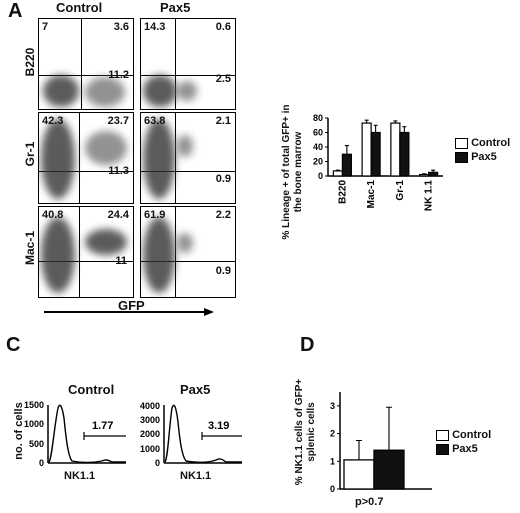  I want to click on histogram-pax5: 0 1000 2000 3000 4000 3.19, so click(191, 434).